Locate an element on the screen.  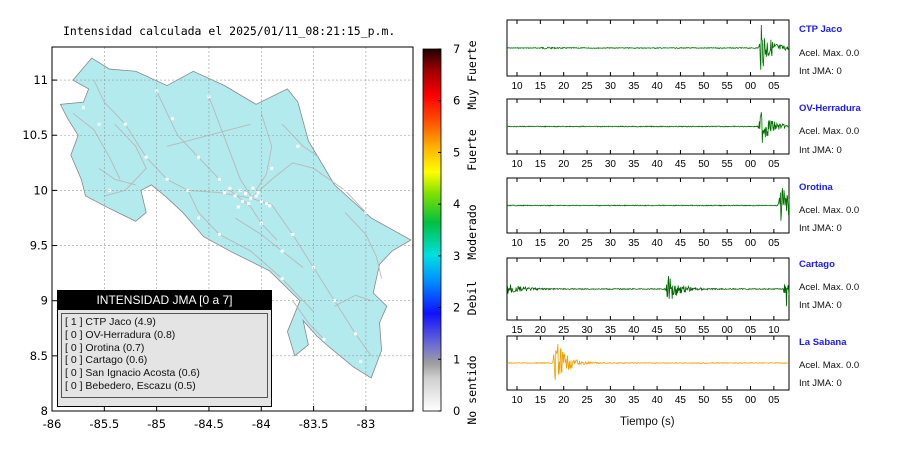
scale-tick-label: 5 is located at coordinates (456, 152).